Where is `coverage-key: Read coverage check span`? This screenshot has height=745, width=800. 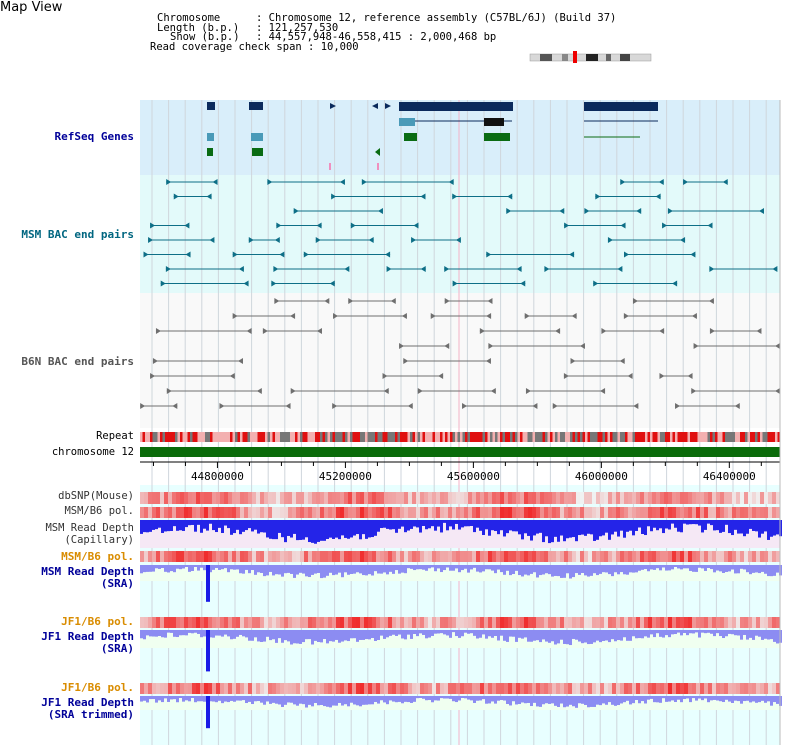
coverage-key: Read coverage check span is located at coordinates (226, 47).